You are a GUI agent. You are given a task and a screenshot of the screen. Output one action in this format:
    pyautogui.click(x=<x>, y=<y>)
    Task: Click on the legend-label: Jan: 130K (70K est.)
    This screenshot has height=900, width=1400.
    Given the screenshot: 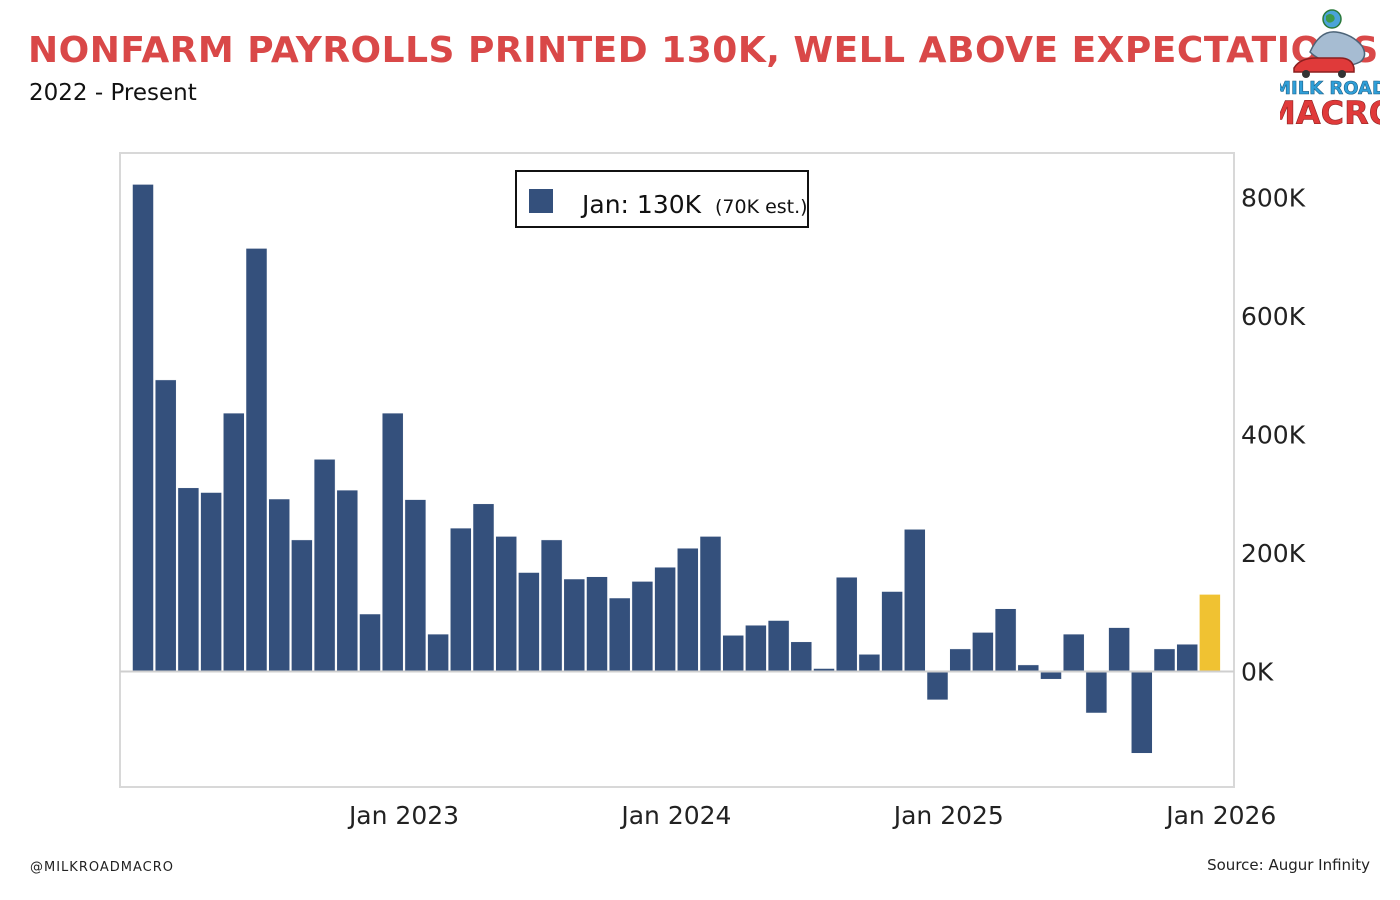 What is the action you would take?
    pyautogui.click(x=694, y=204)
    